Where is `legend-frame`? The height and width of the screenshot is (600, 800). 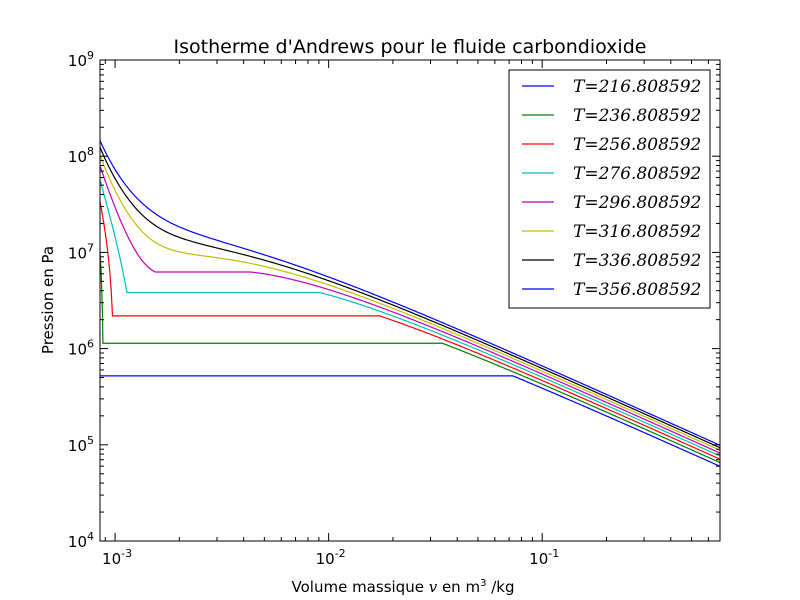
legend-frame is located at coordinates (609, 189).